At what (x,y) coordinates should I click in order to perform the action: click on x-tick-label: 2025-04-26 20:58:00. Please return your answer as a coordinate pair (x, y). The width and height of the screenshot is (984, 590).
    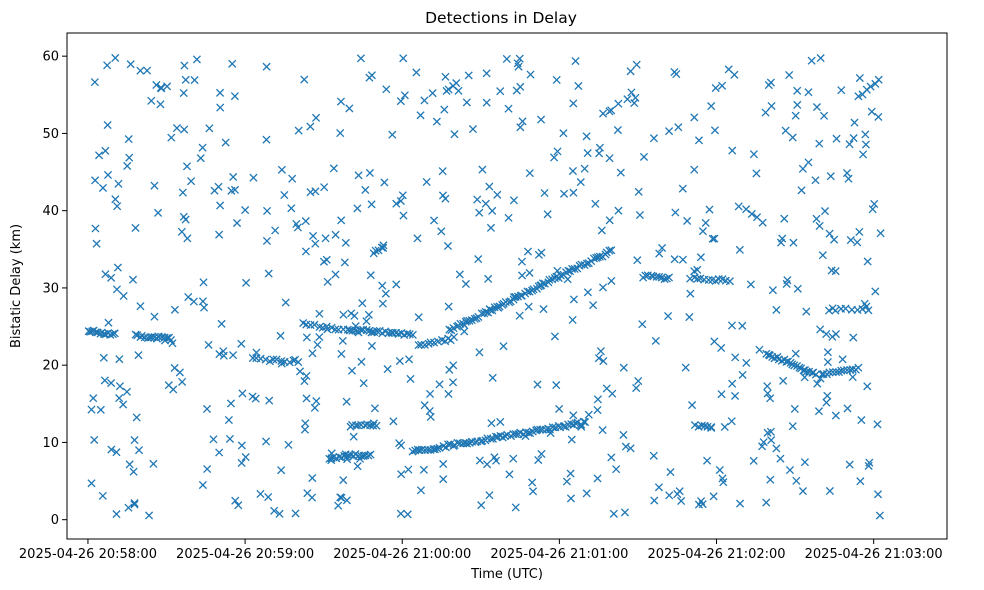
    Looking at the image, I should click on (88, 554).